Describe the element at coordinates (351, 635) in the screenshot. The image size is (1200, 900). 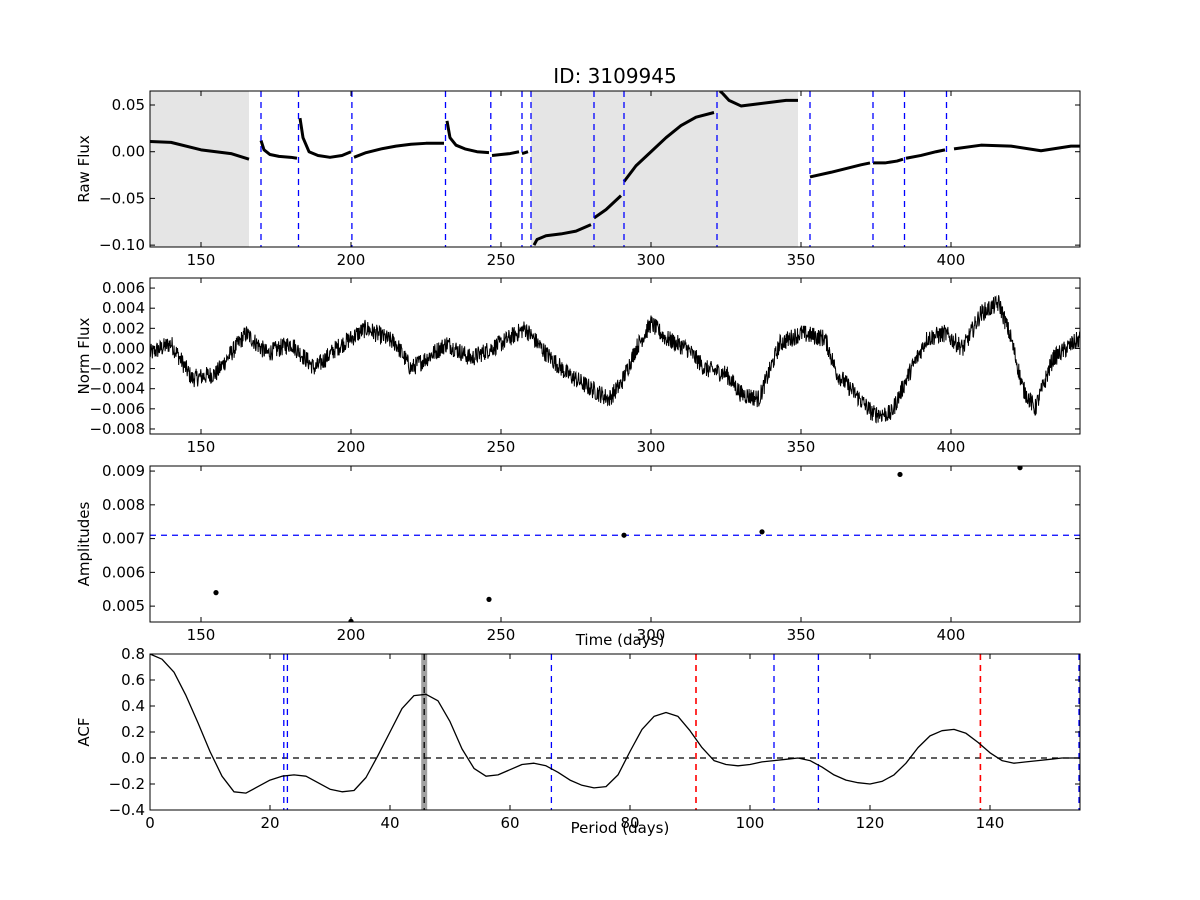
I see `amplitudes-xtick-label: 200` at that location.